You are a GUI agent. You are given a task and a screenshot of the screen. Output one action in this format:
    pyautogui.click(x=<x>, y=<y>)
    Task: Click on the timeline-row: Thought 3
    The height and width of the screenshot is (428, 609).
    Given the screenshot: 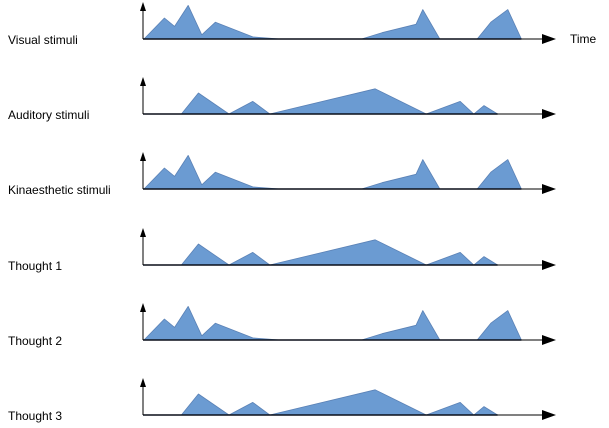 What is the action you would take?
    pyautogui.click(x=282, y=400)
    